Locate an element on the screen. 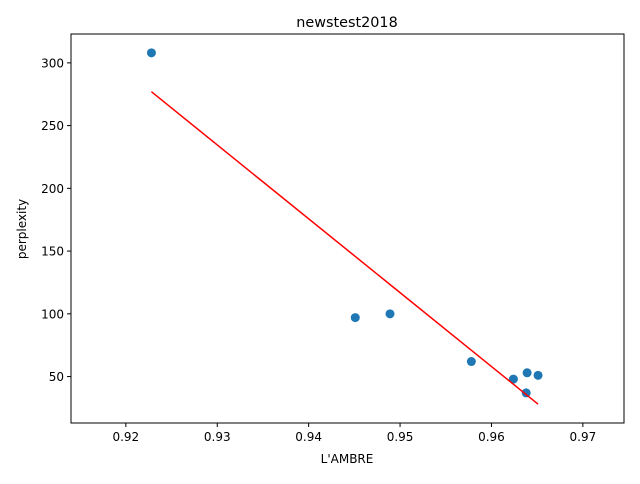  y-tick-label: 50 is located at coordinates (56, 377).